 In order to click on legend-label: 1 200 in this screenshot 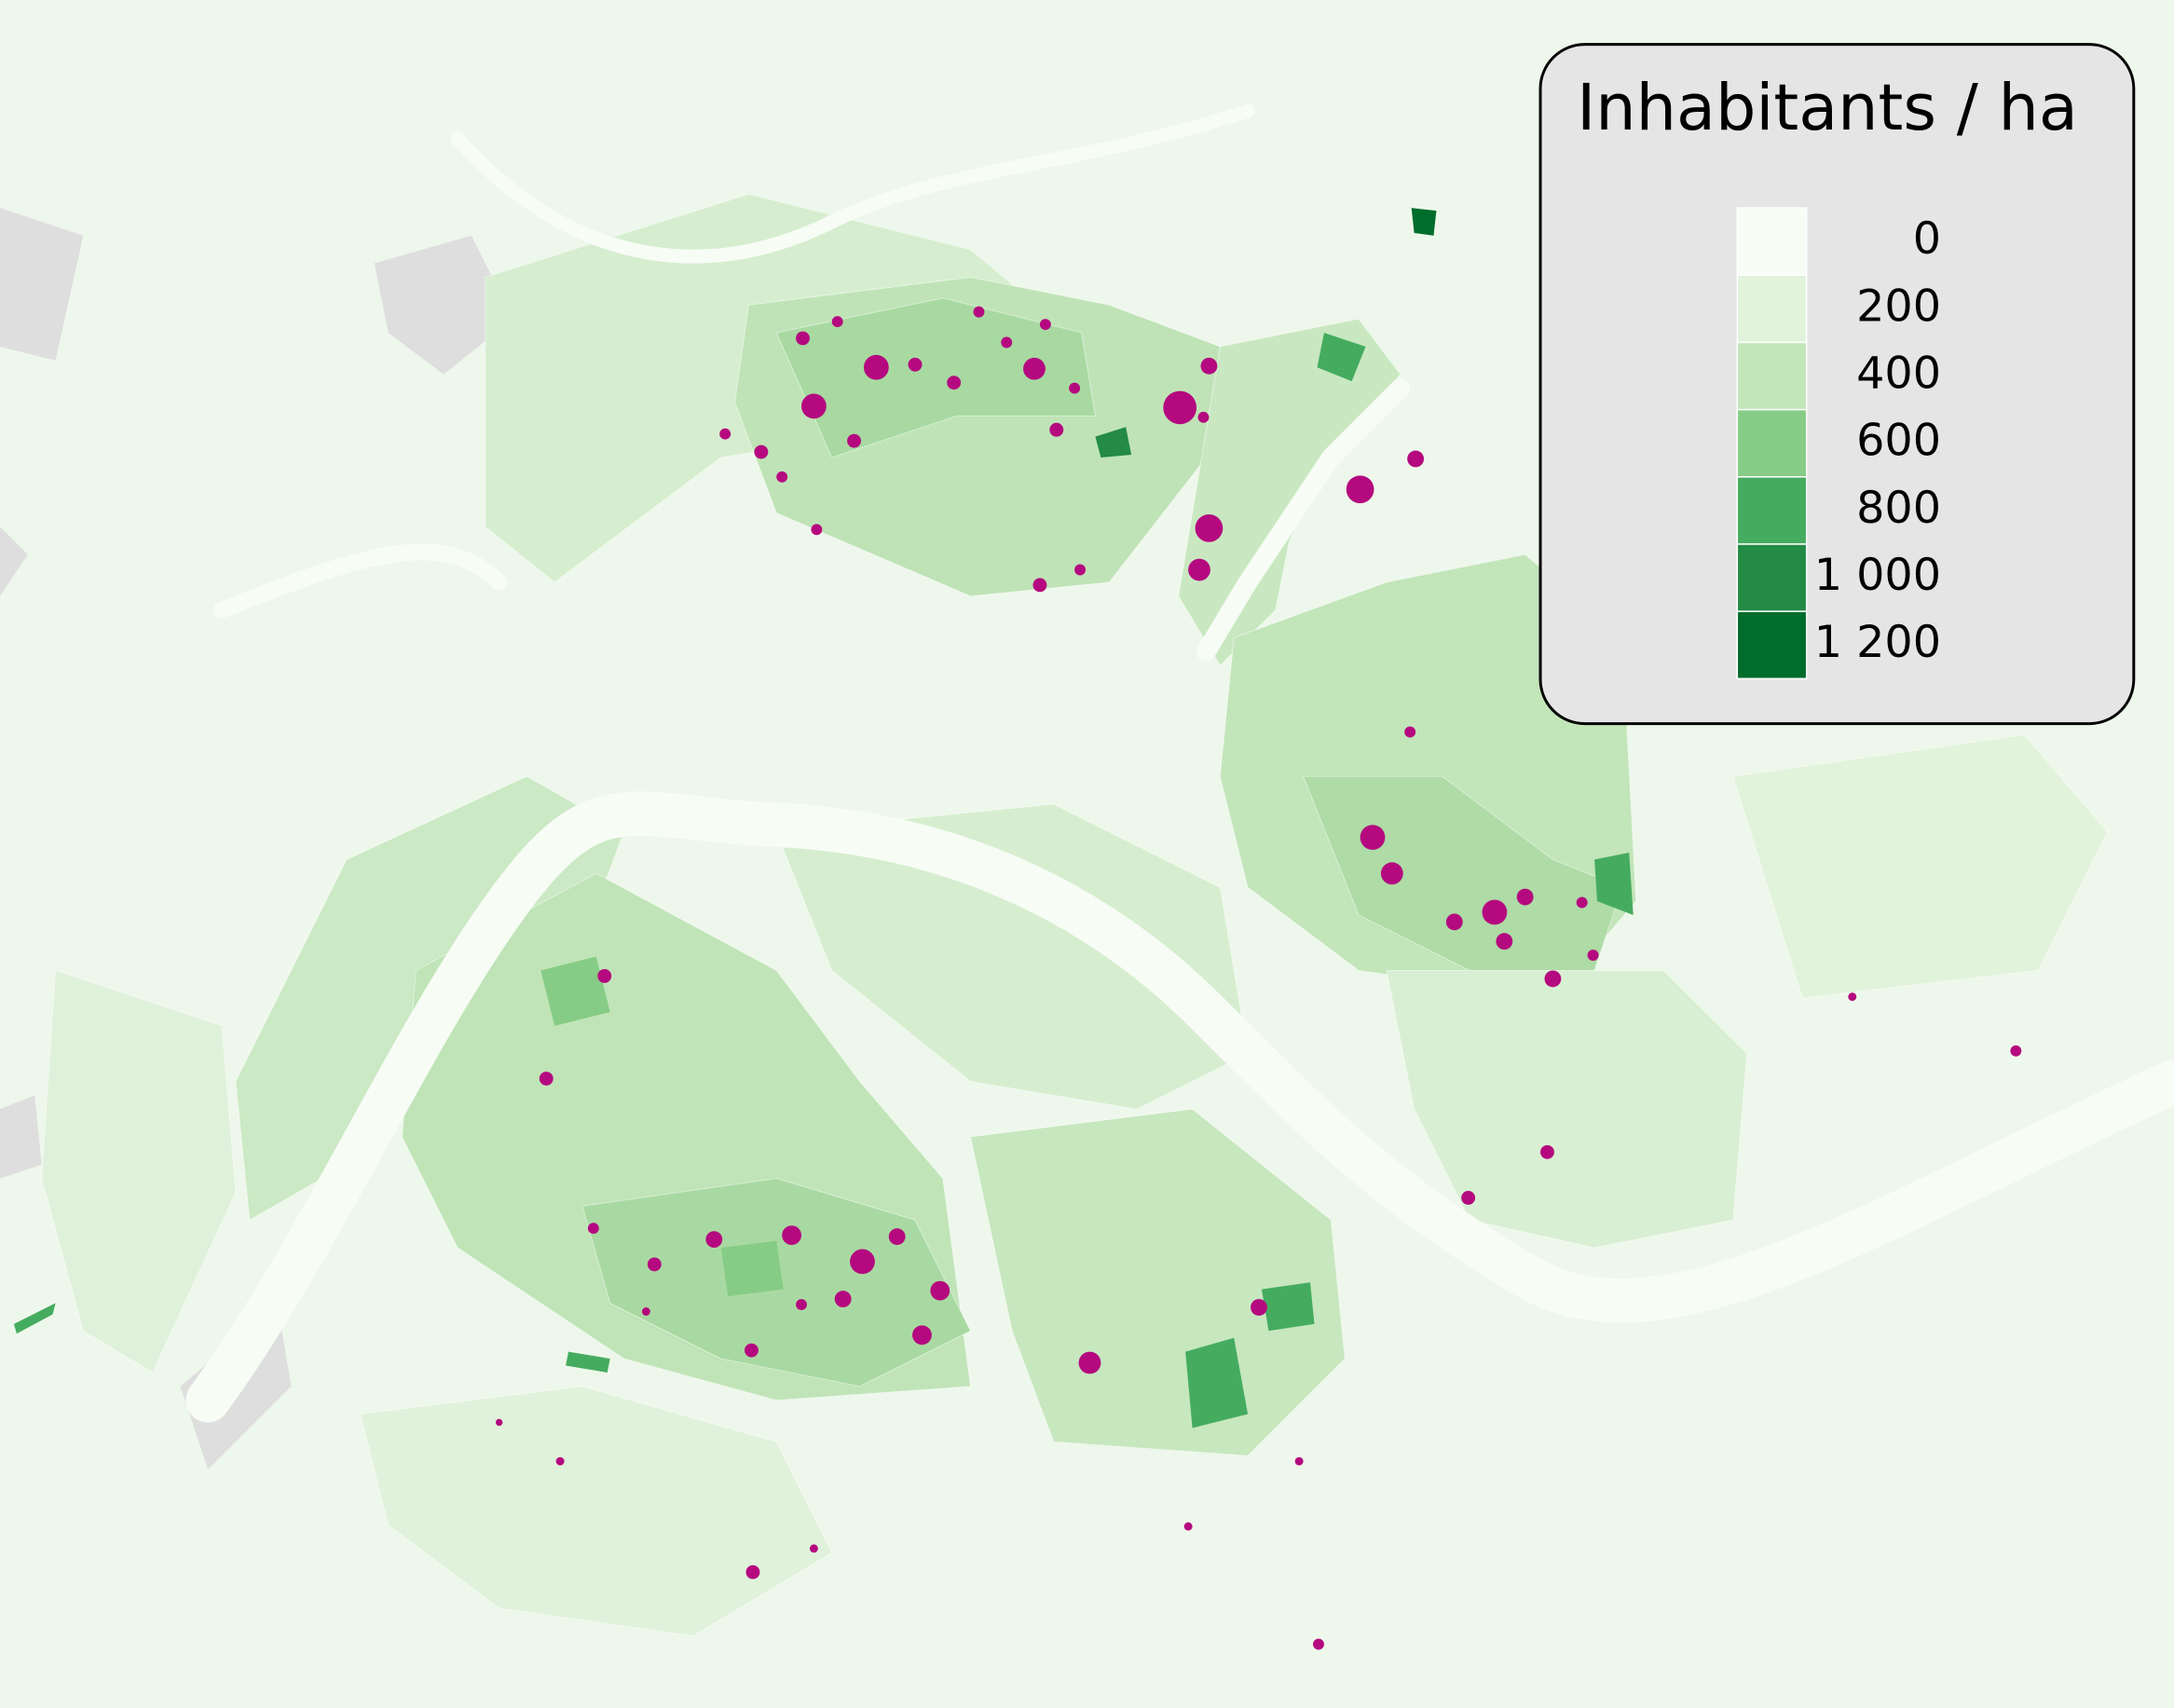, I will do `click(1877, 642)`.